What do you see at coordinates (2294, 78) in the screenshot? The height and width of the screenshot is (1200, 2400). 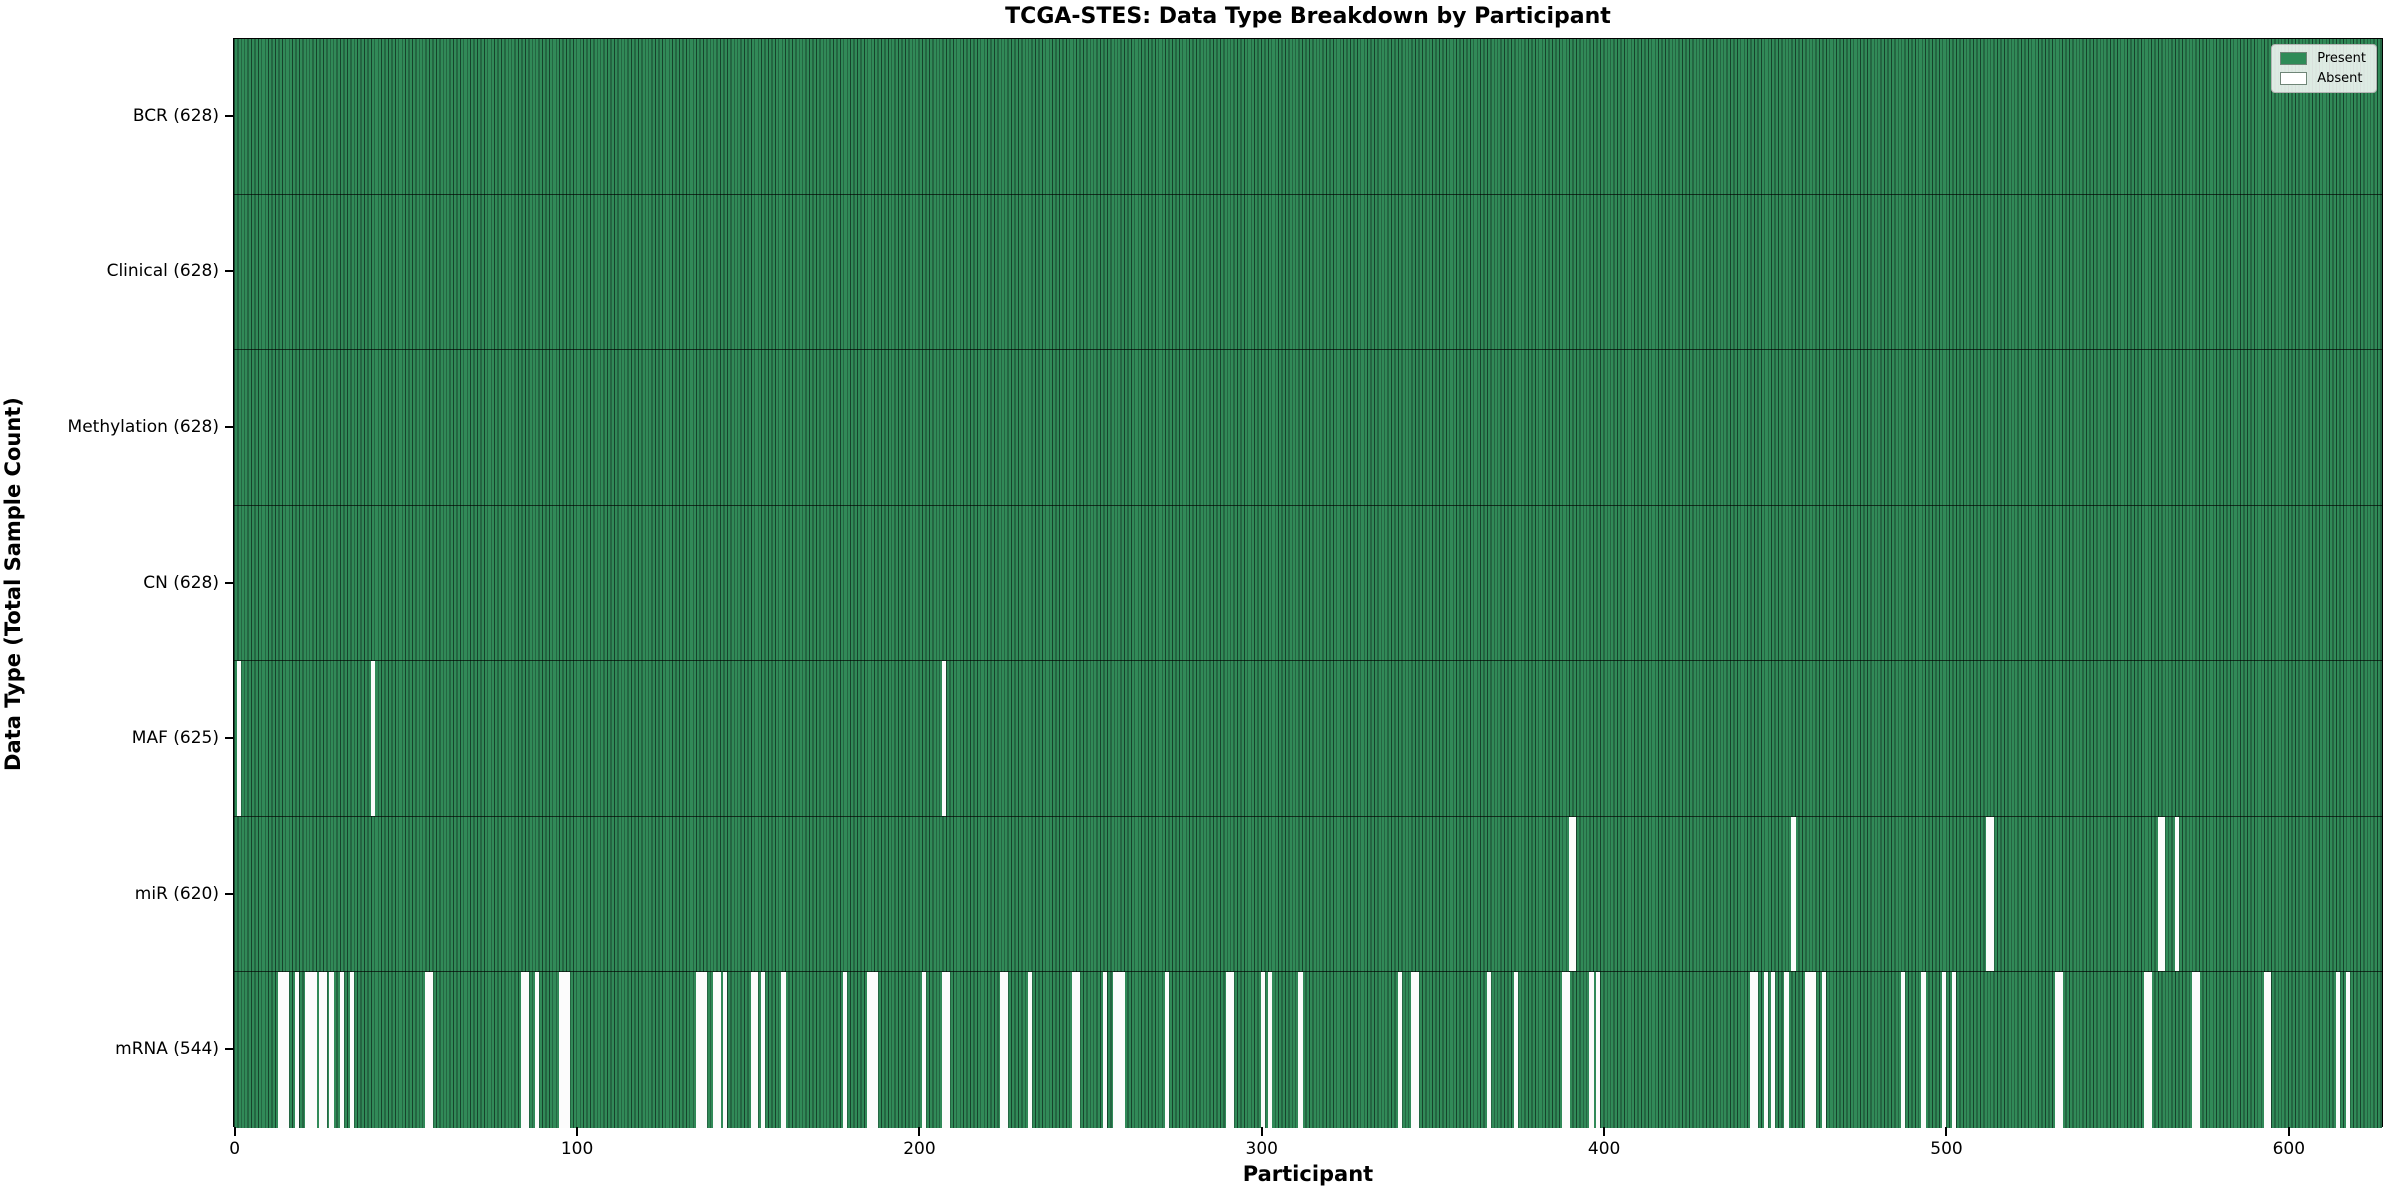 I see `legend-swatch-absent` at bounding box center [2294, 78].